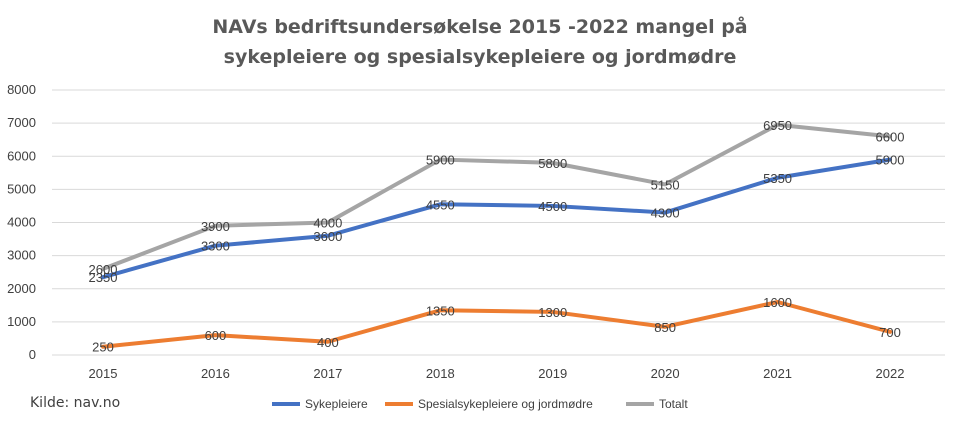  Describe the element at coordinates (21, 188) in the screenshot. I see `y-tick-label: 5000` at that location.